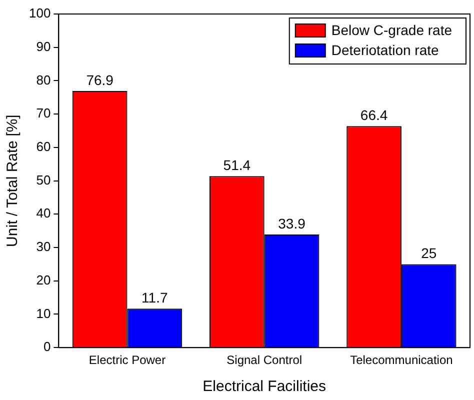 Image resolution: width=474 pixels, height=400 pixels. I want to click on x-axis-title: Electrical Facilities, so click(264, 387).